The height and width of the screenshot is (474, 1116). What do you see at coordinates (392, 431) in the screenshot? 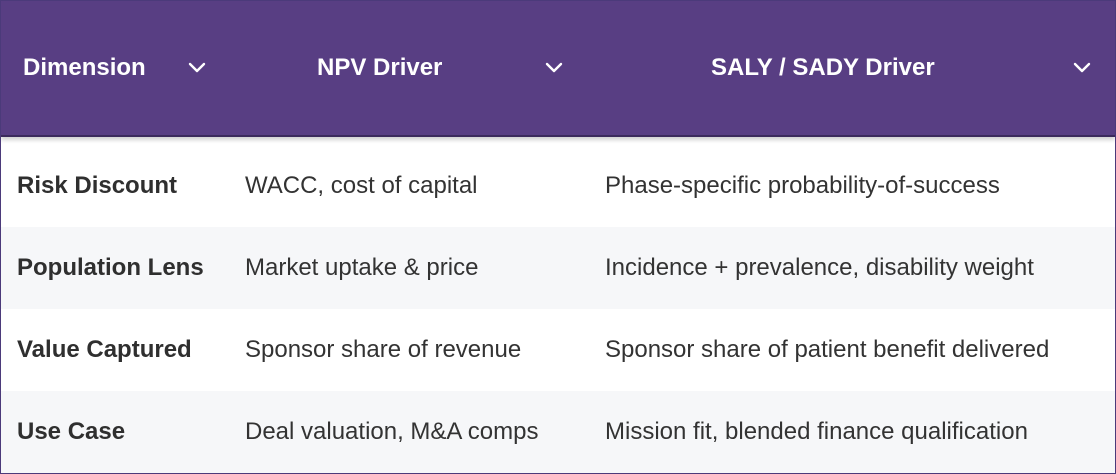
I see `cell-npv-driver: Deal valuation, M&A comps` at bounding box center [392, 431].